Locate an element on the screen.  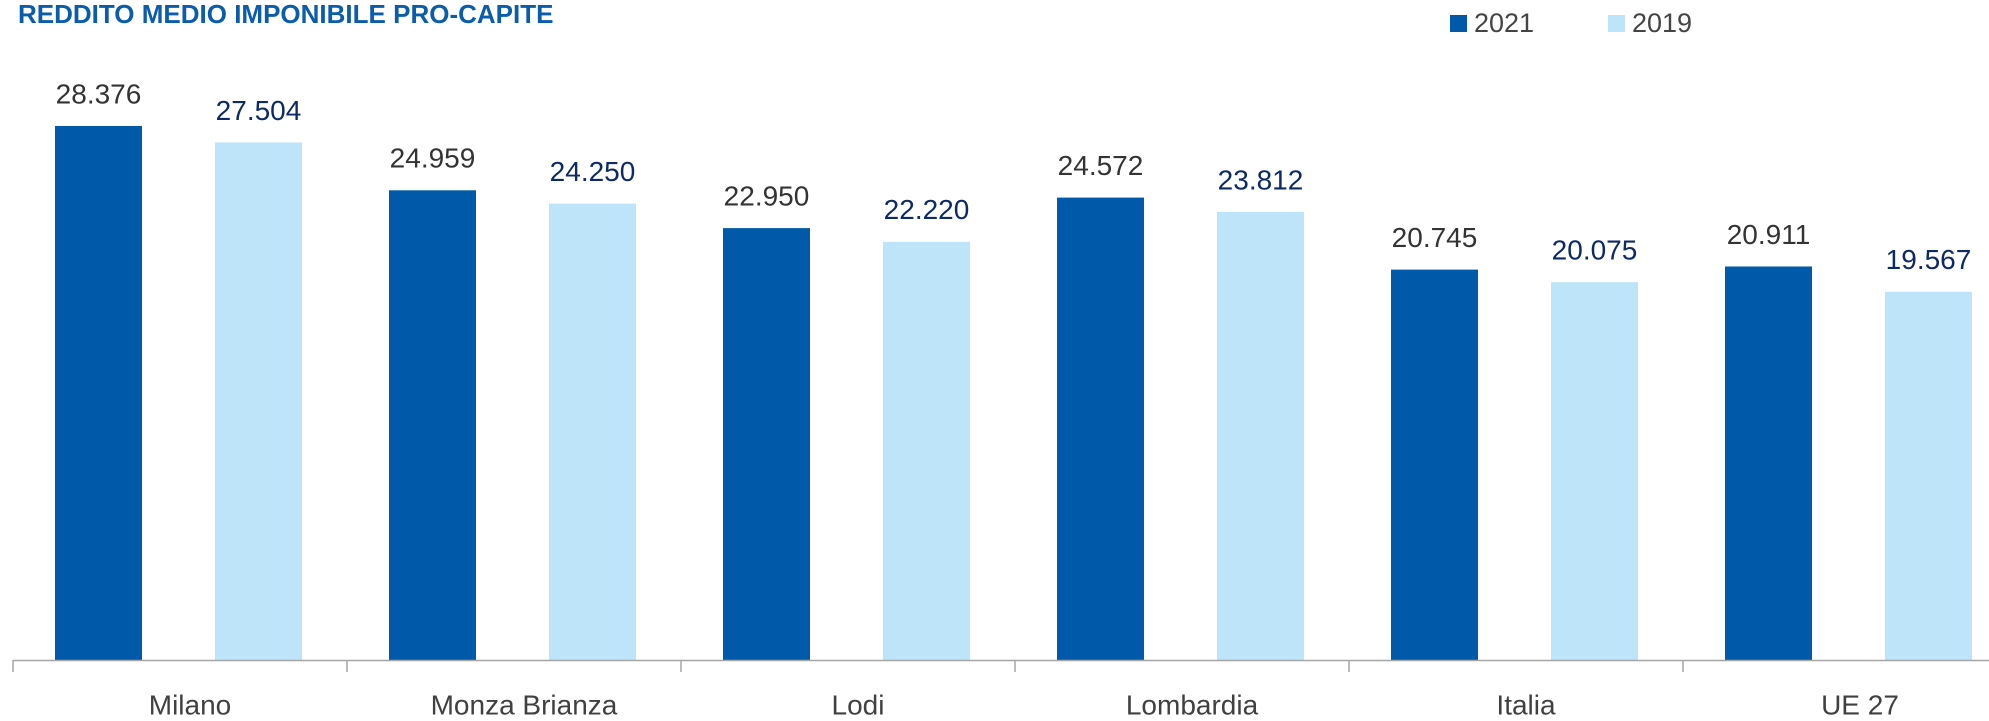
x-tick-label: Monza Brianza is located at coordinates (524, 704).